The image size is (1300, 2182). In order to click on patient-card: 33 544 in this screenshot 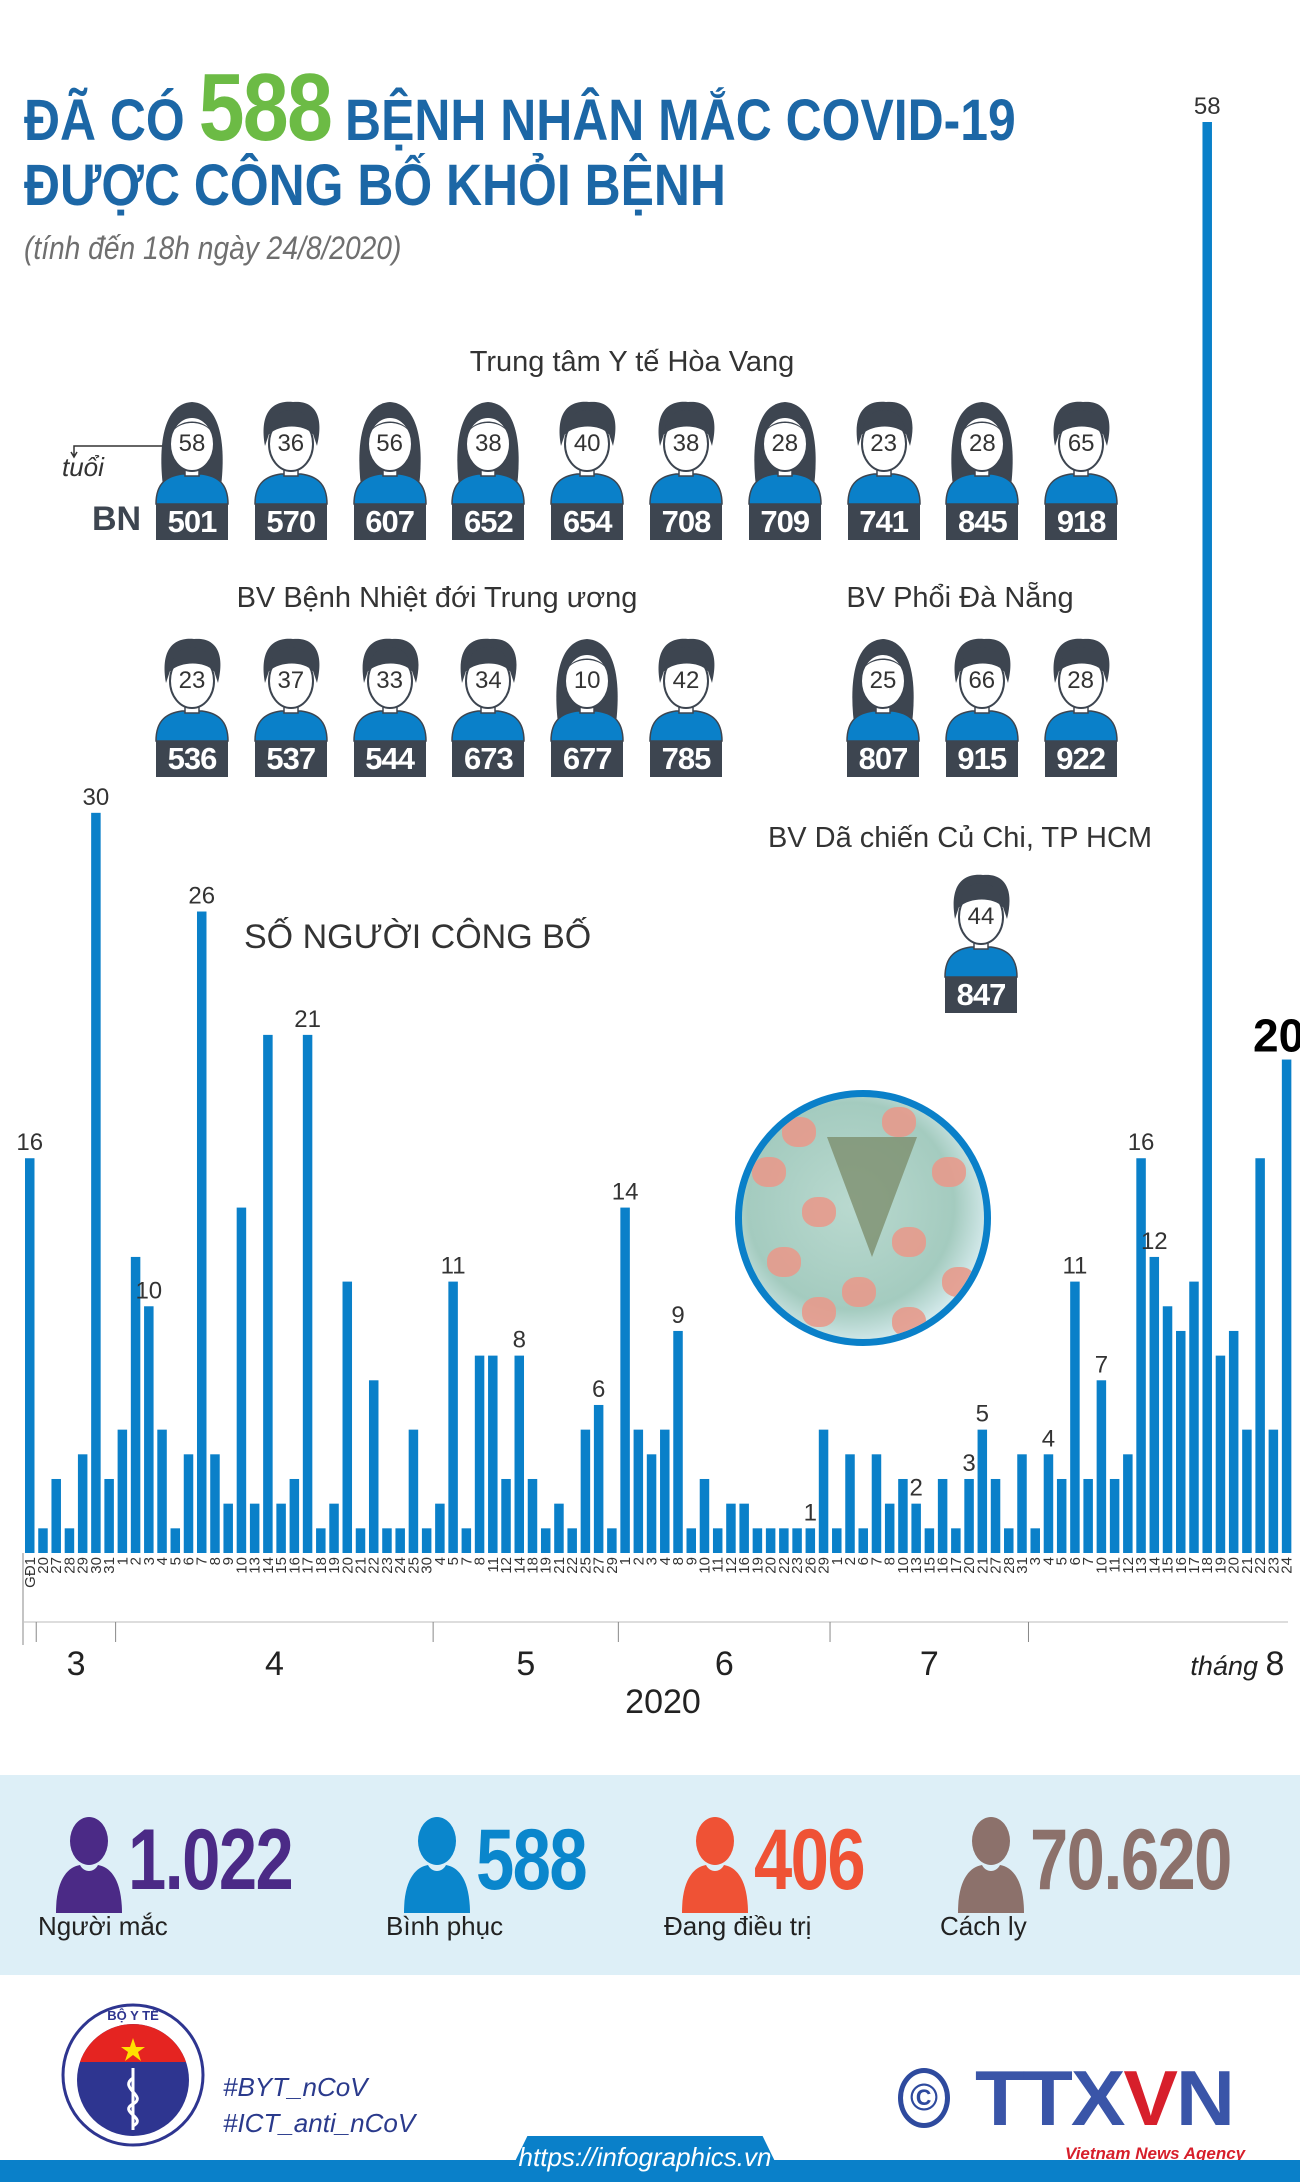, I will do `click(390, 705)`.